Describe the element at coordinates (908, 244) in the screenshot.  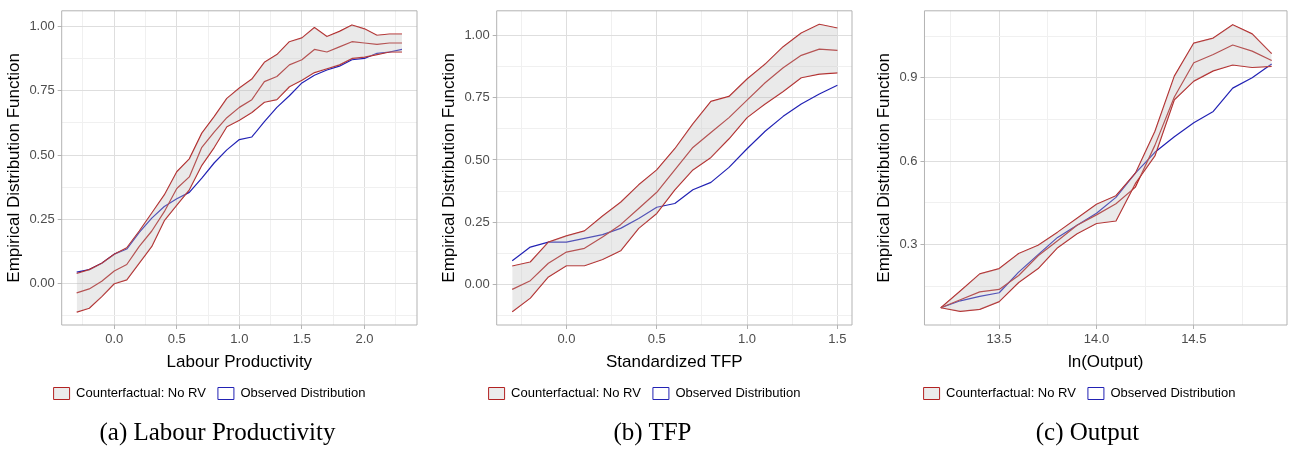
I see `y-tick-label: 0.3` at that location.